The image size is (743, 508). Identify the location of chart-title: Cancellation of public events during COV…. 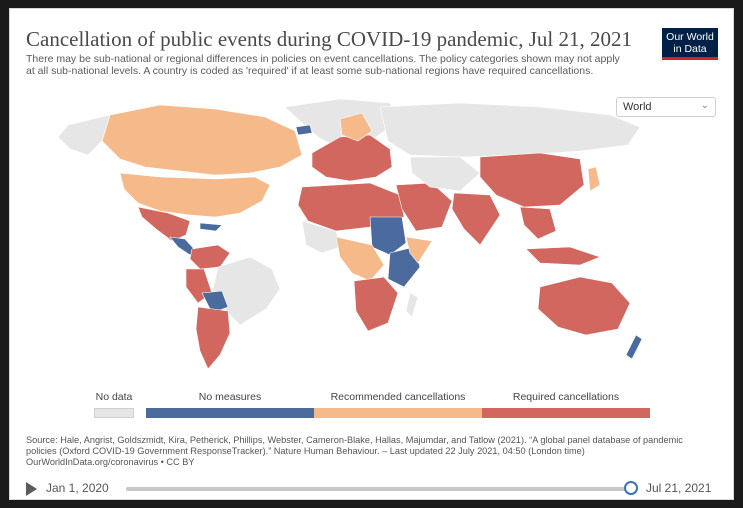
(329, 39).